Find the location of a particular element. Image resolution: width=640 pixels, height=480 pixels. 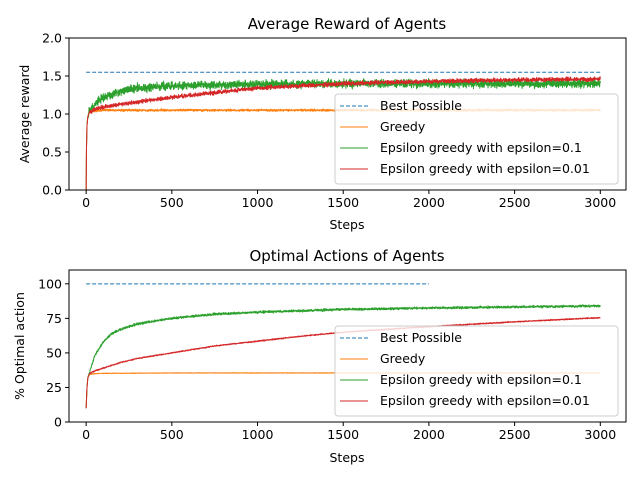

y-tick-label: 75 is located at coordinates (54, 318).